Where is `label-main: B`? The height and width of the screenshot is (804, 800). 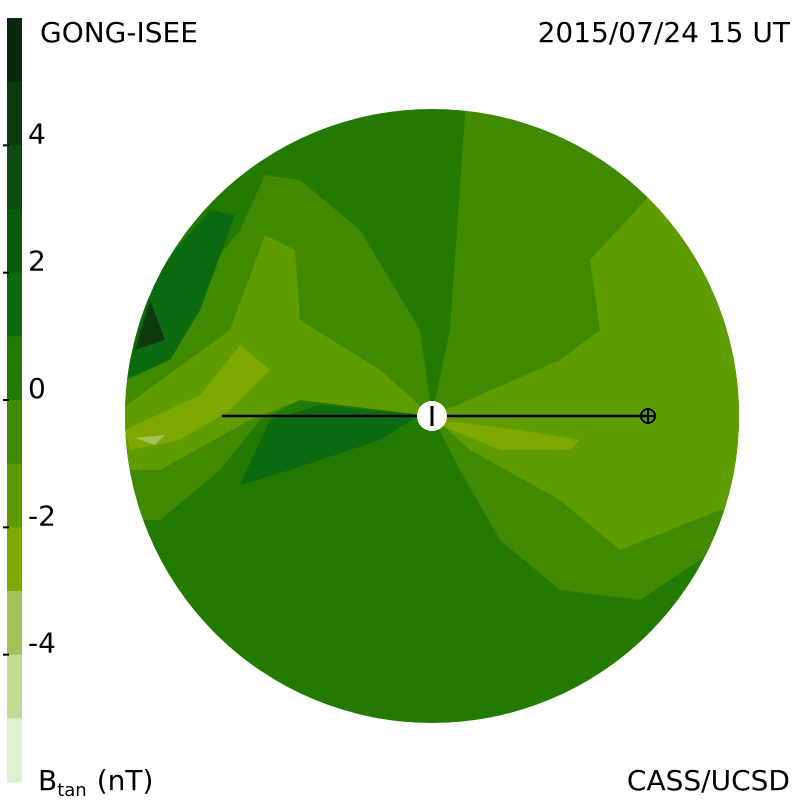
label-main: B is located at coordinates (47, 780).